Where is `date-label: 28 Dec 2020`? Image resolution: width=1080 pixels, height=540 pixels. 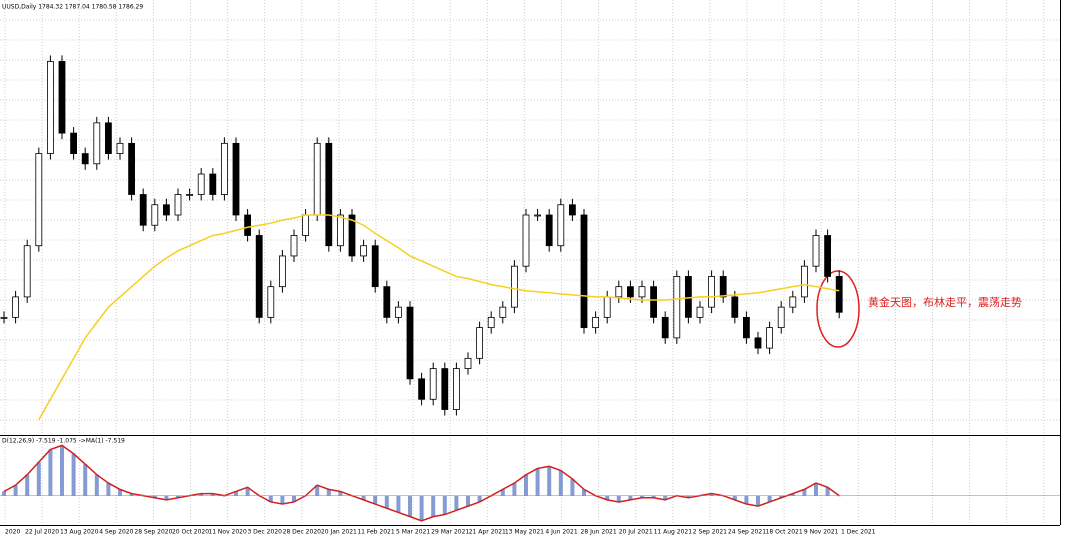 date-label: 28 Dec 2020 is located at coordinates (302, 532).